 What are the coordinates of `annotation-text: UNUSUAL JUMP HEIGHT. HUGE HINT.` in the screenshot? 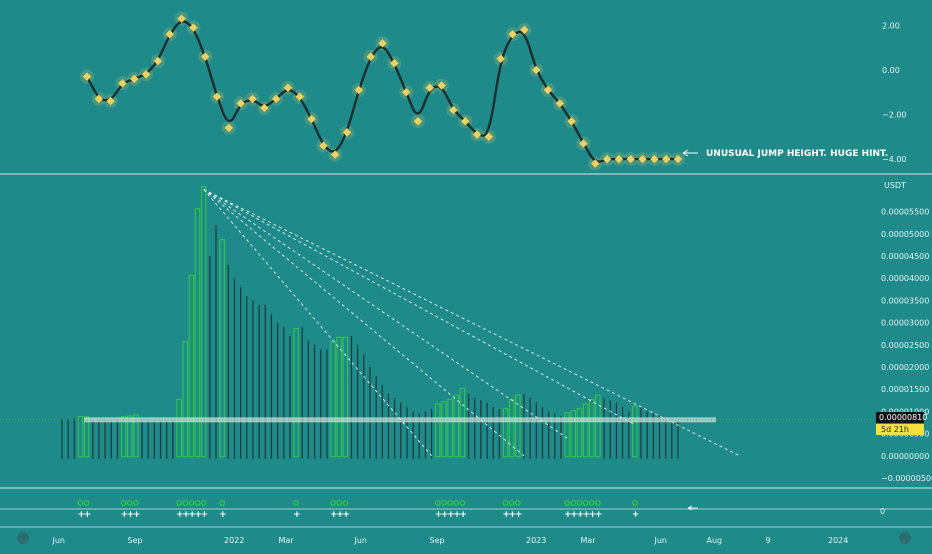 It's located at (797, 154).